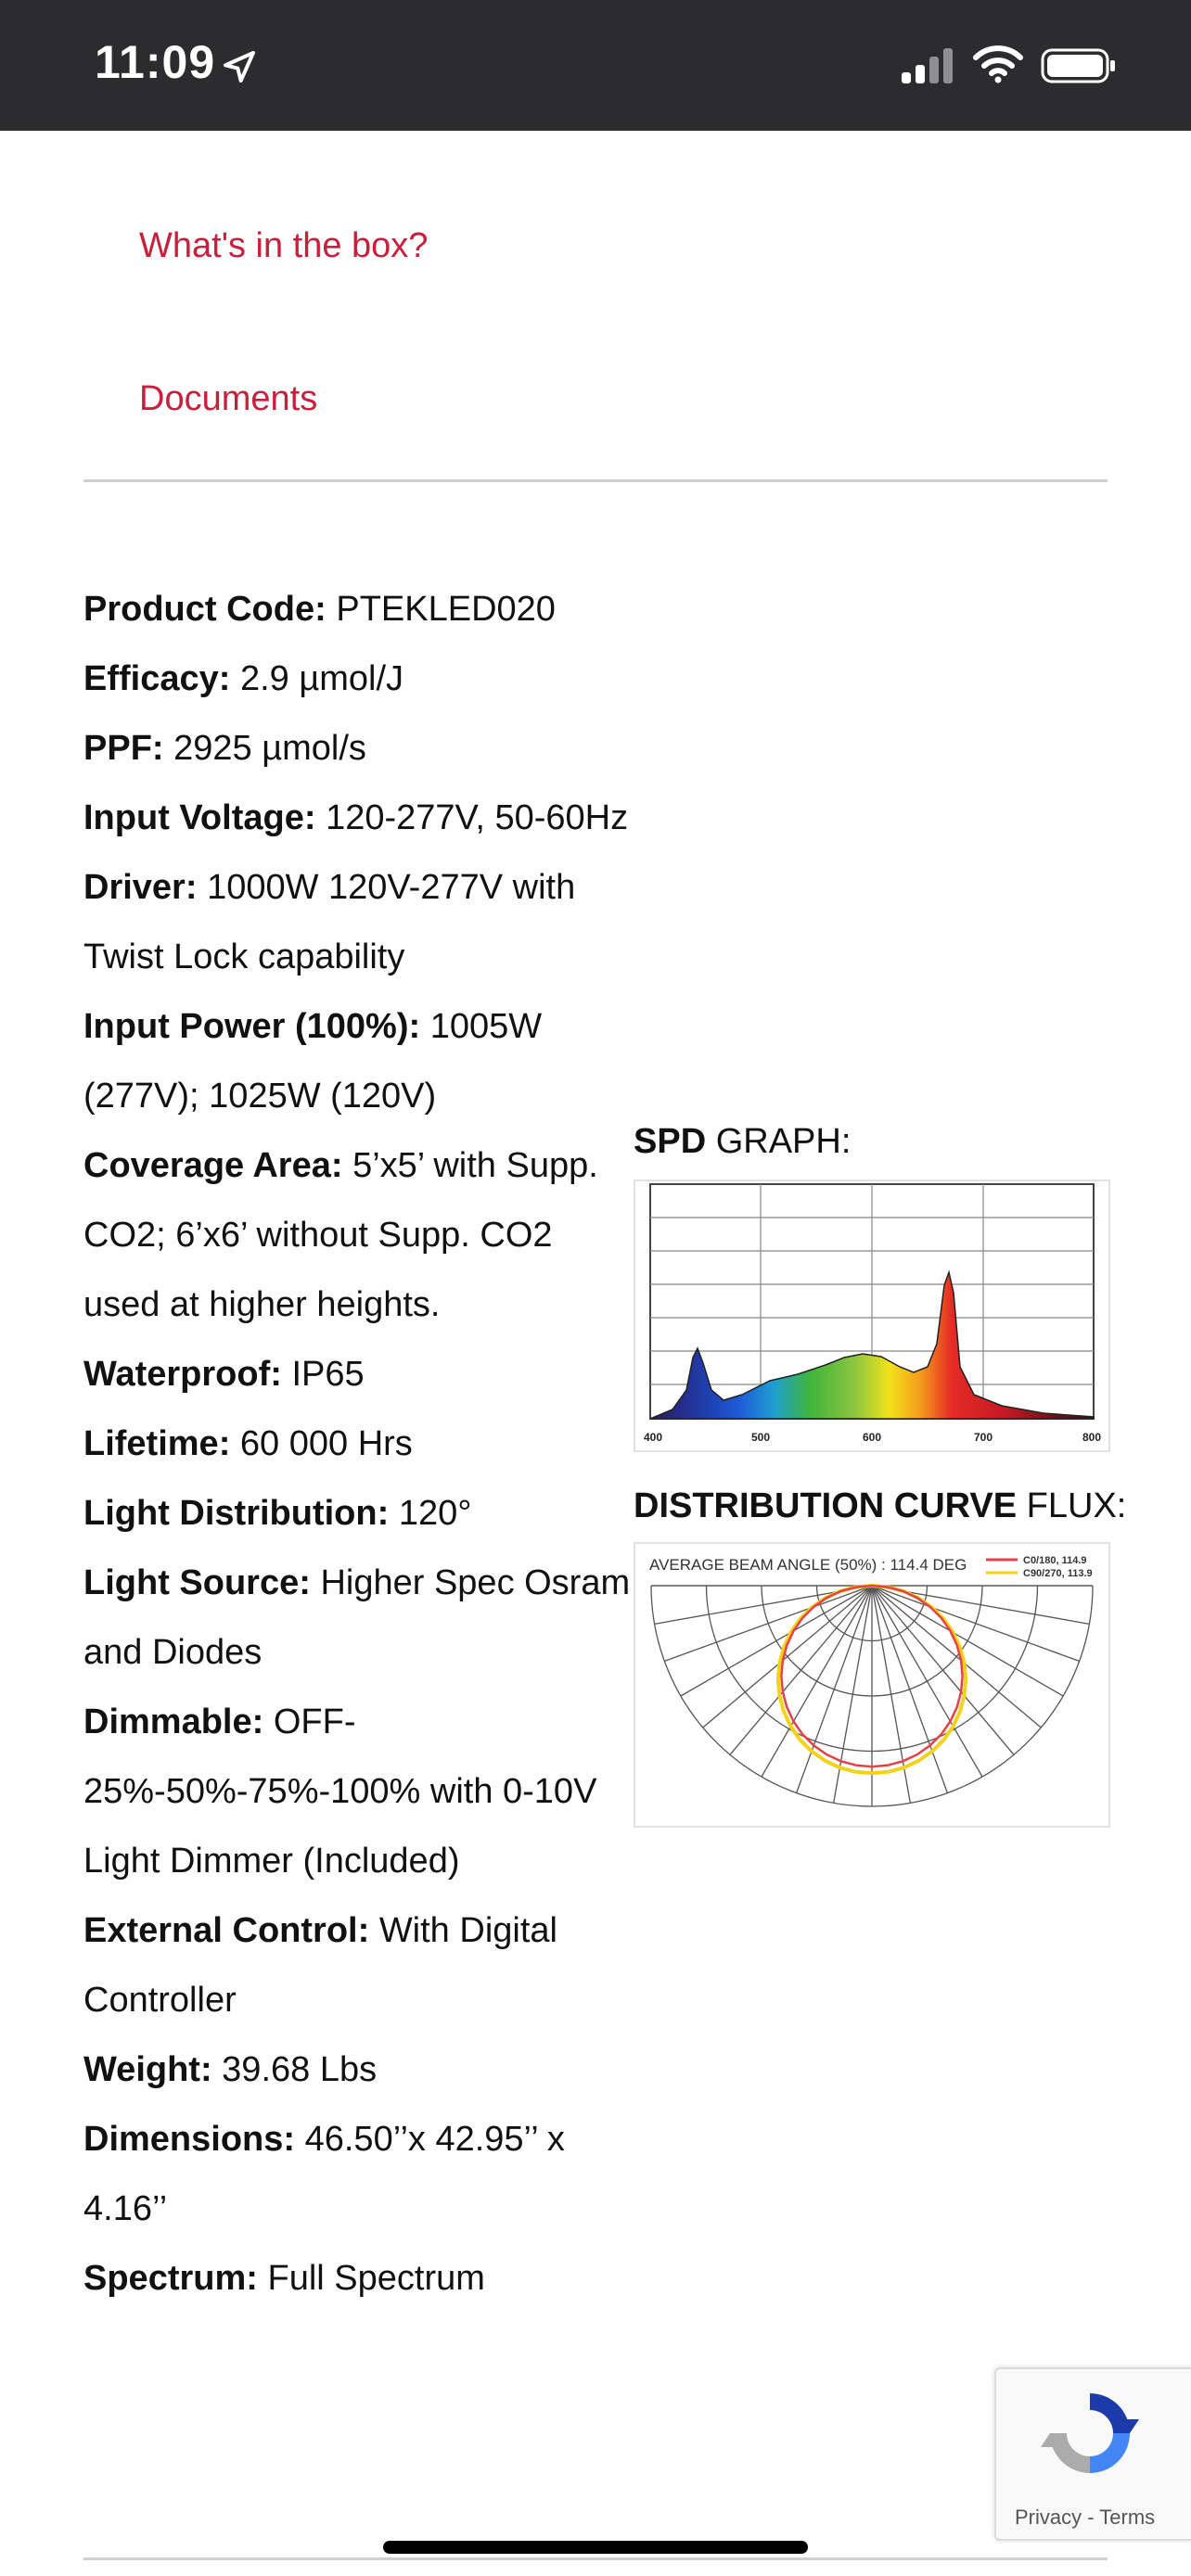  Describe the element at coordinates (1058, 1573) in the screenshot. I see `legend-c90-label: C90/270, 113.9` at that location.